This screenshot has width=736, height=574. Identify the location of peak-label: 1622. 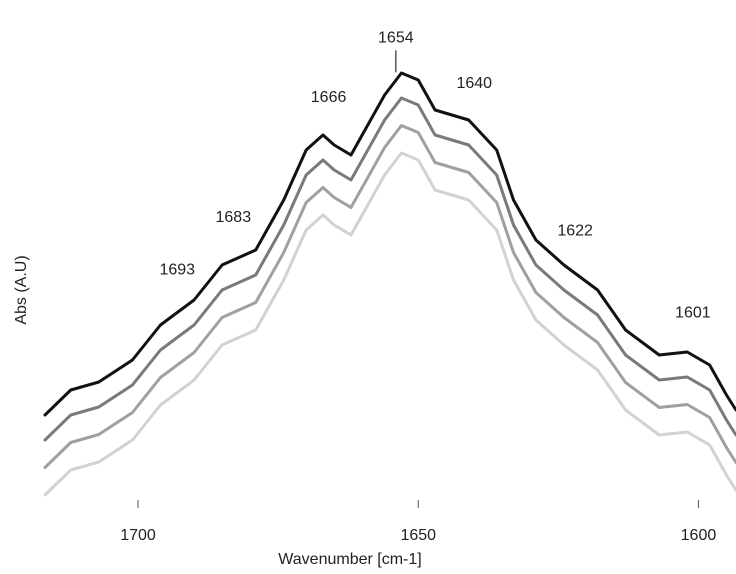
(575, 231).